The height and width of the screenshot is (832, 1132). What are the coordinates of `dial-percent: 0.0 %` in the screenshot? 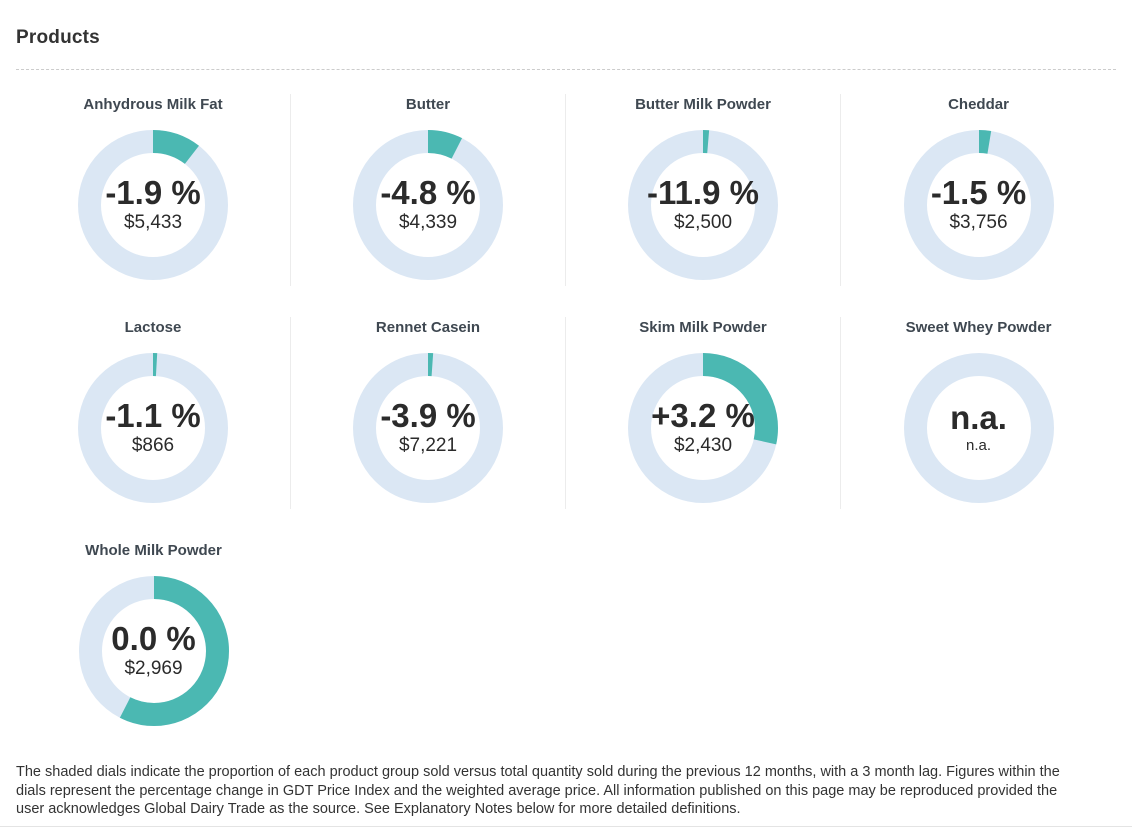 It's located at (153, 639).